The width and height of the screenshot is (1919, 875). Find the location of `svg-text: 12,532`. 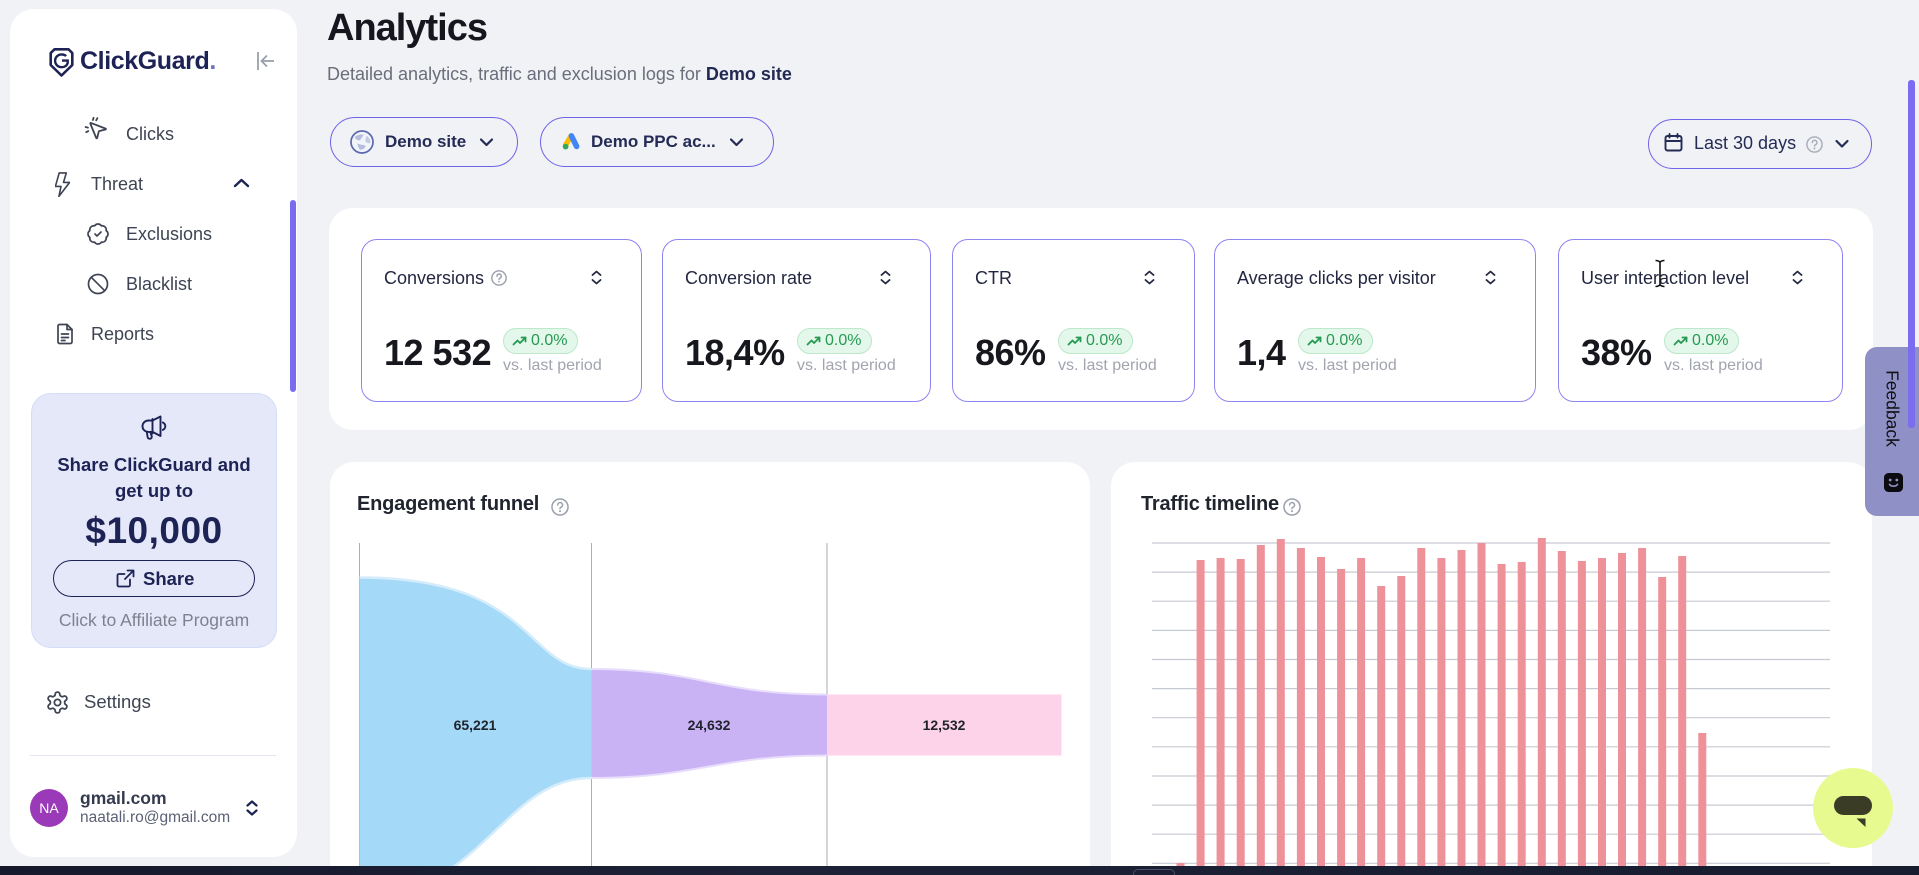

svg-text: 12,532 is located at coordinates (944, 725).